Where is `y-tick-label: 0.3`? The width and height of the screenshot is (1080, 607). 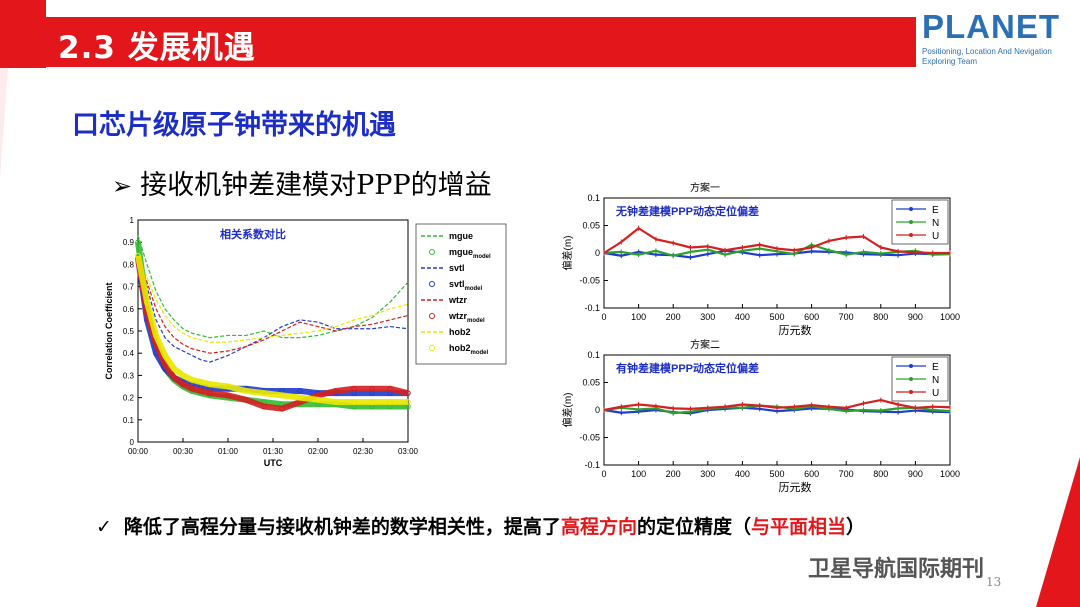
y-tick-label: 0.3 is located at coordinates (129, 375).